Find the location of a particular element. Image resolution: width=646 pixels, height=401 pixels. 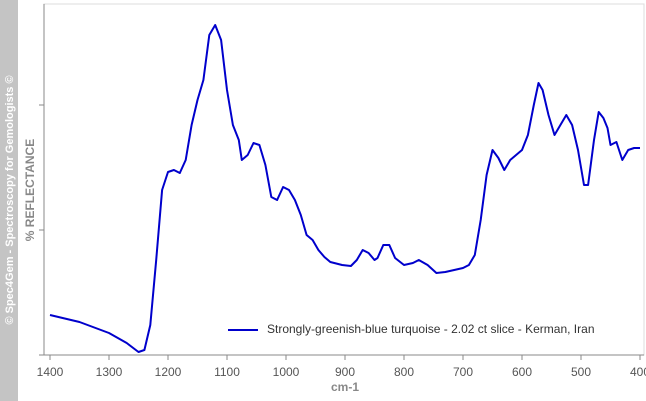

x-tick-label: 1200 is located at coordinates (168, 372).